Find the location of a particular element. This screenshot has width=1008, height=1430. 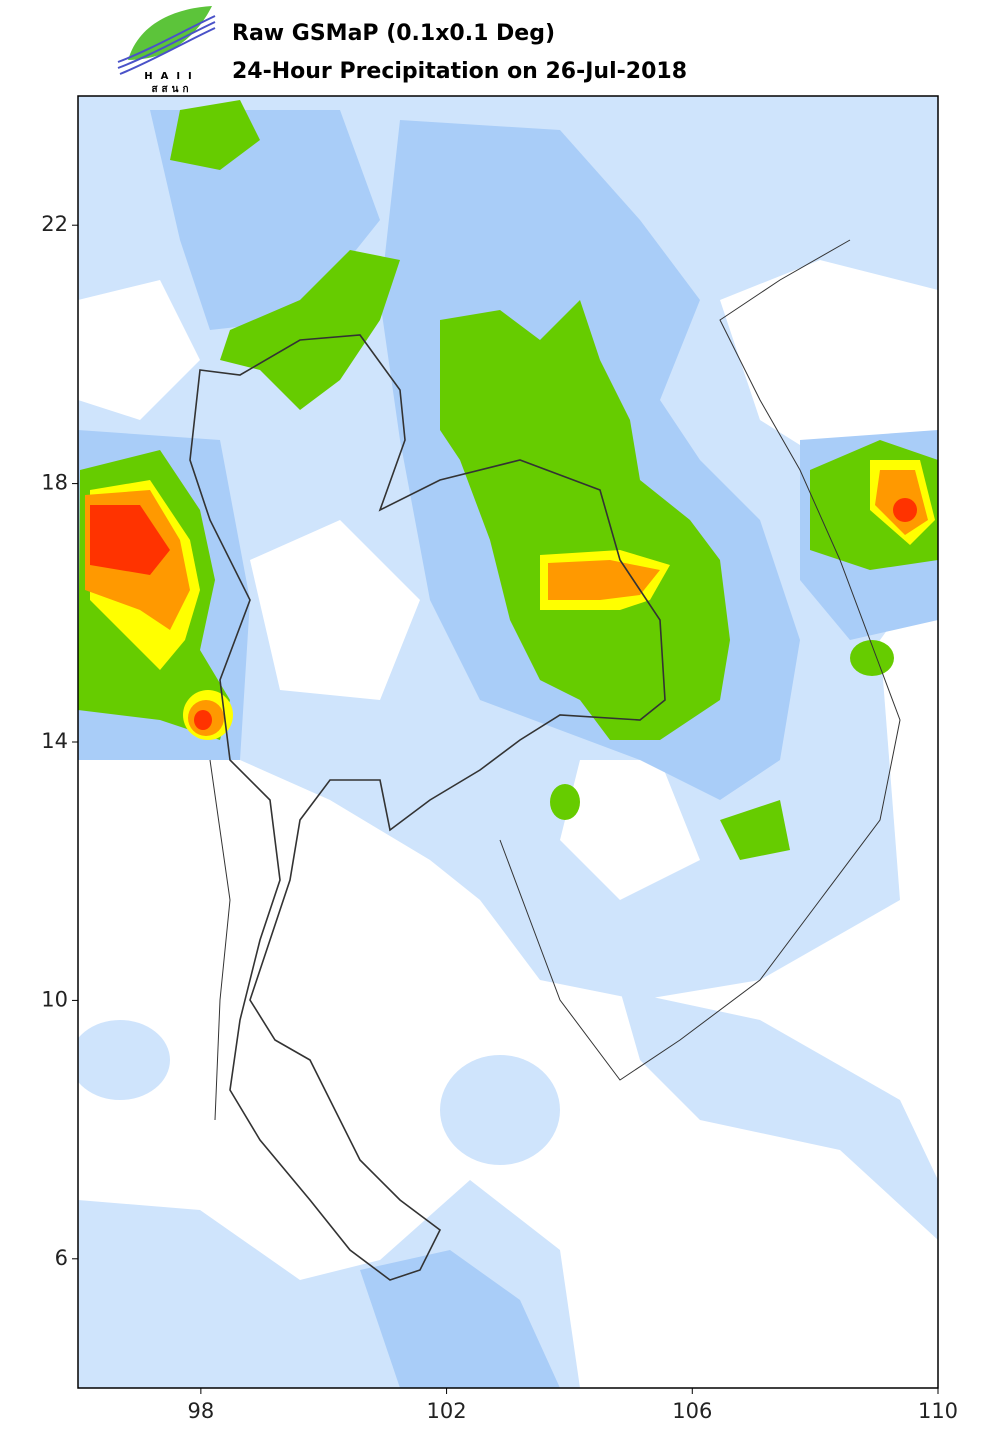

x-tick-label: 110 is located at coordinates (938, 1411).